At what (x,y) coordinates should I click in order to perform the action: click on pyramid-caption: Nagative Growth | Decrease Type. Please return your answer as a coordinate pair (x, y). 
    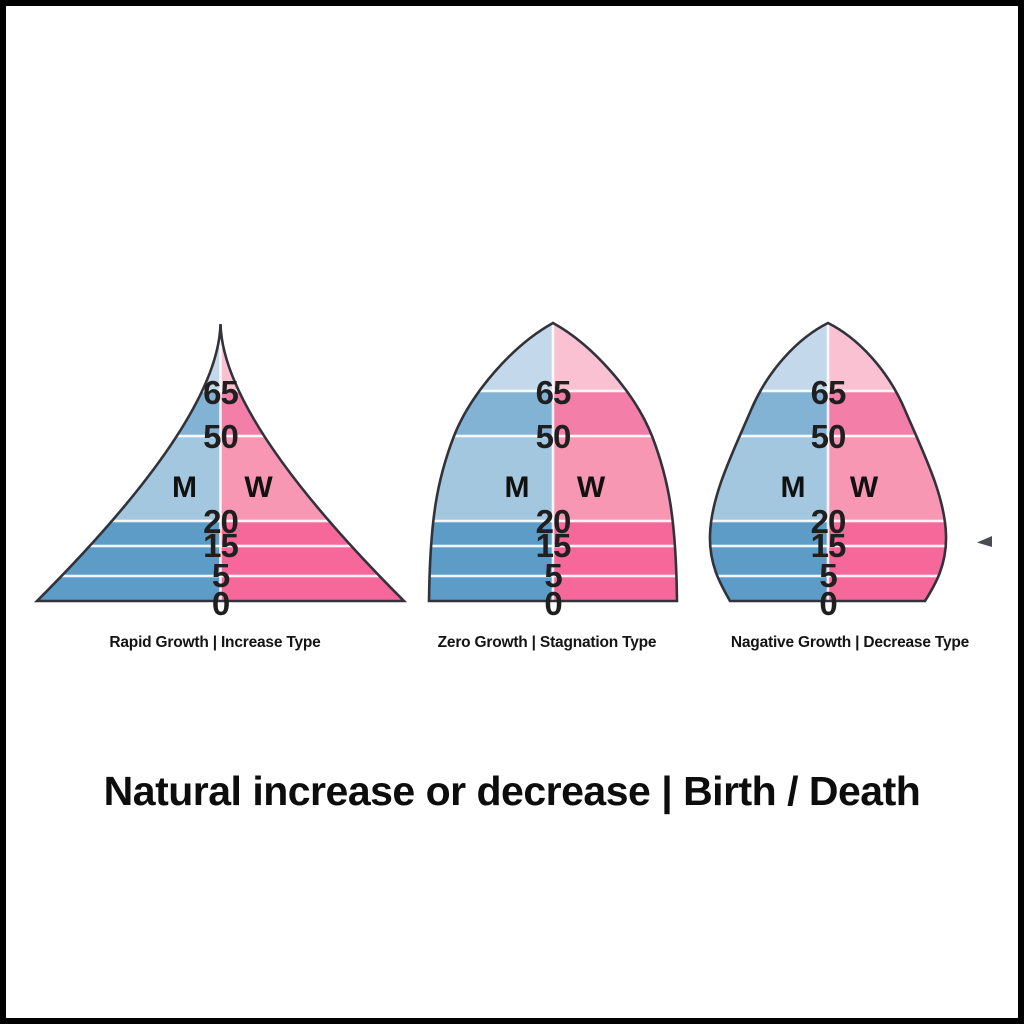
    Looking at the image, I should click on (850, 642).